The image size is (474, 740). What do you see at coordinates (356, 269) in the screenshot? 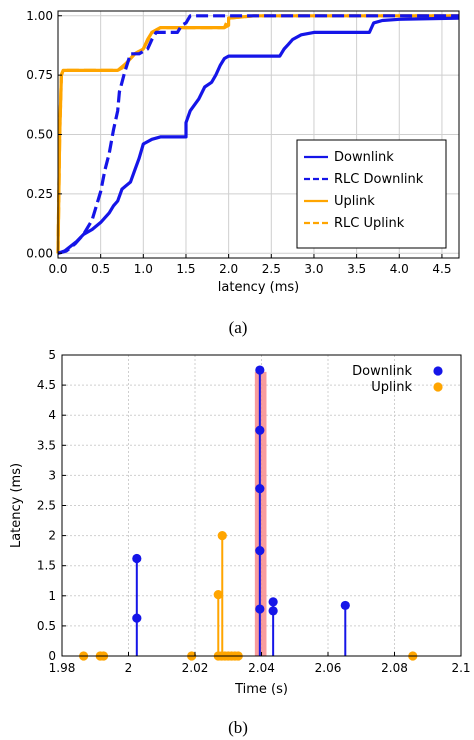
I see `chart-a-tick-label-x: 3.5` at bounding box center [356, 269].